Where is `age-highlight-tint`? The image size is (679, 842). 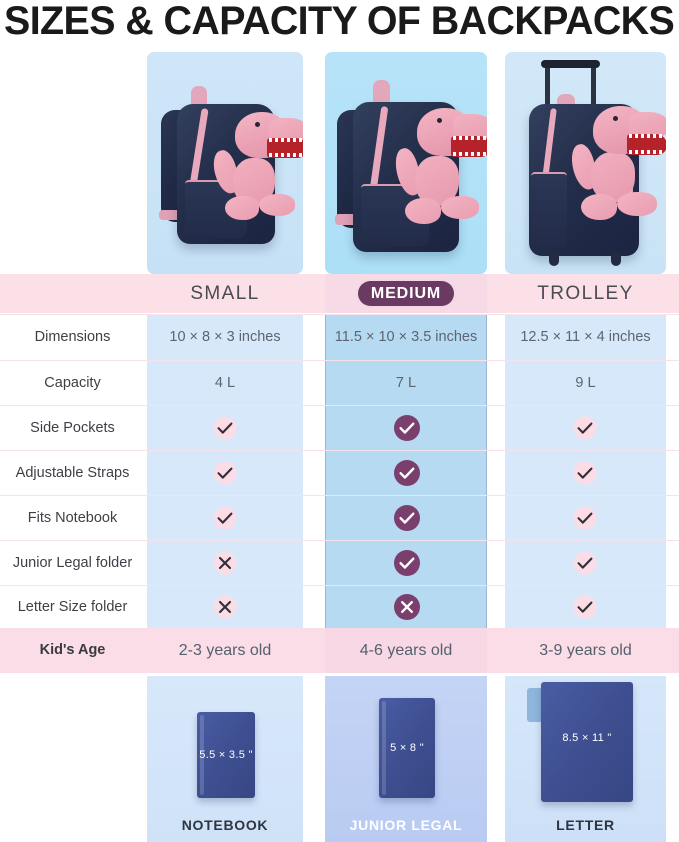 age-highlight-tint is located at coordinates (406, 650).